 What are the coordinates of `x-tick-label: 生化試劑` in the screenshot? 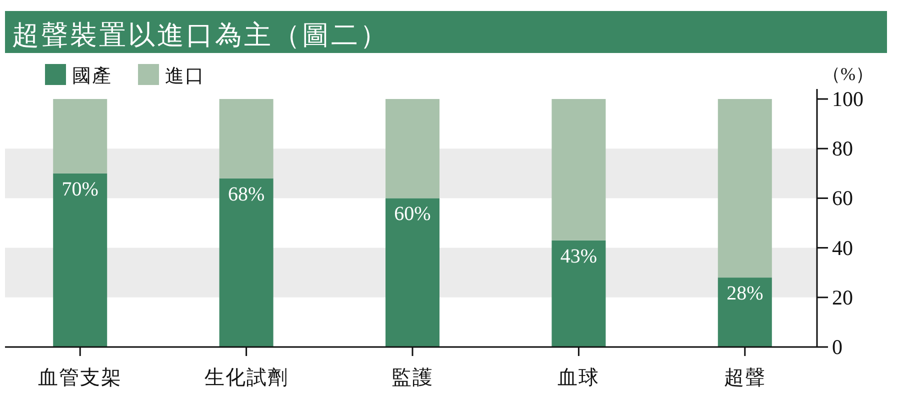 It's located at (246, 378).